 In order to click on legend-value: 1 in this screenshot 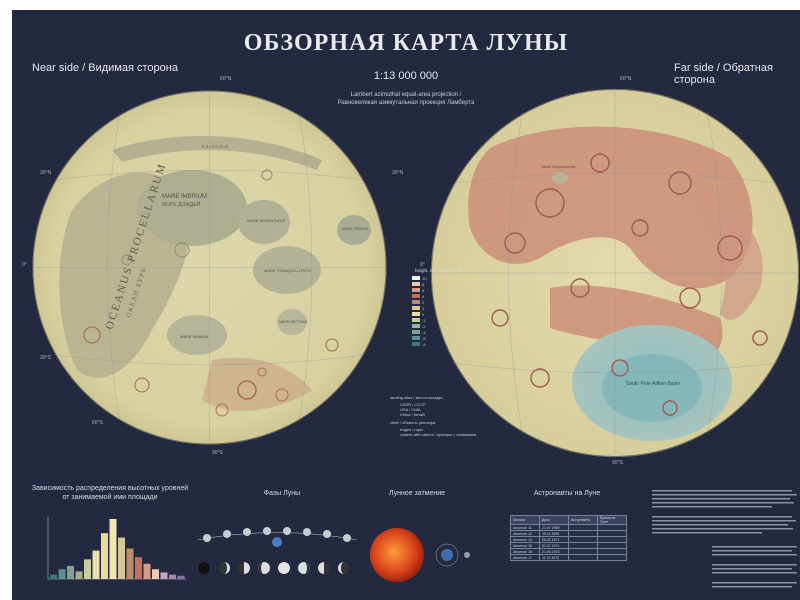, I will do `click(423, 308)`.